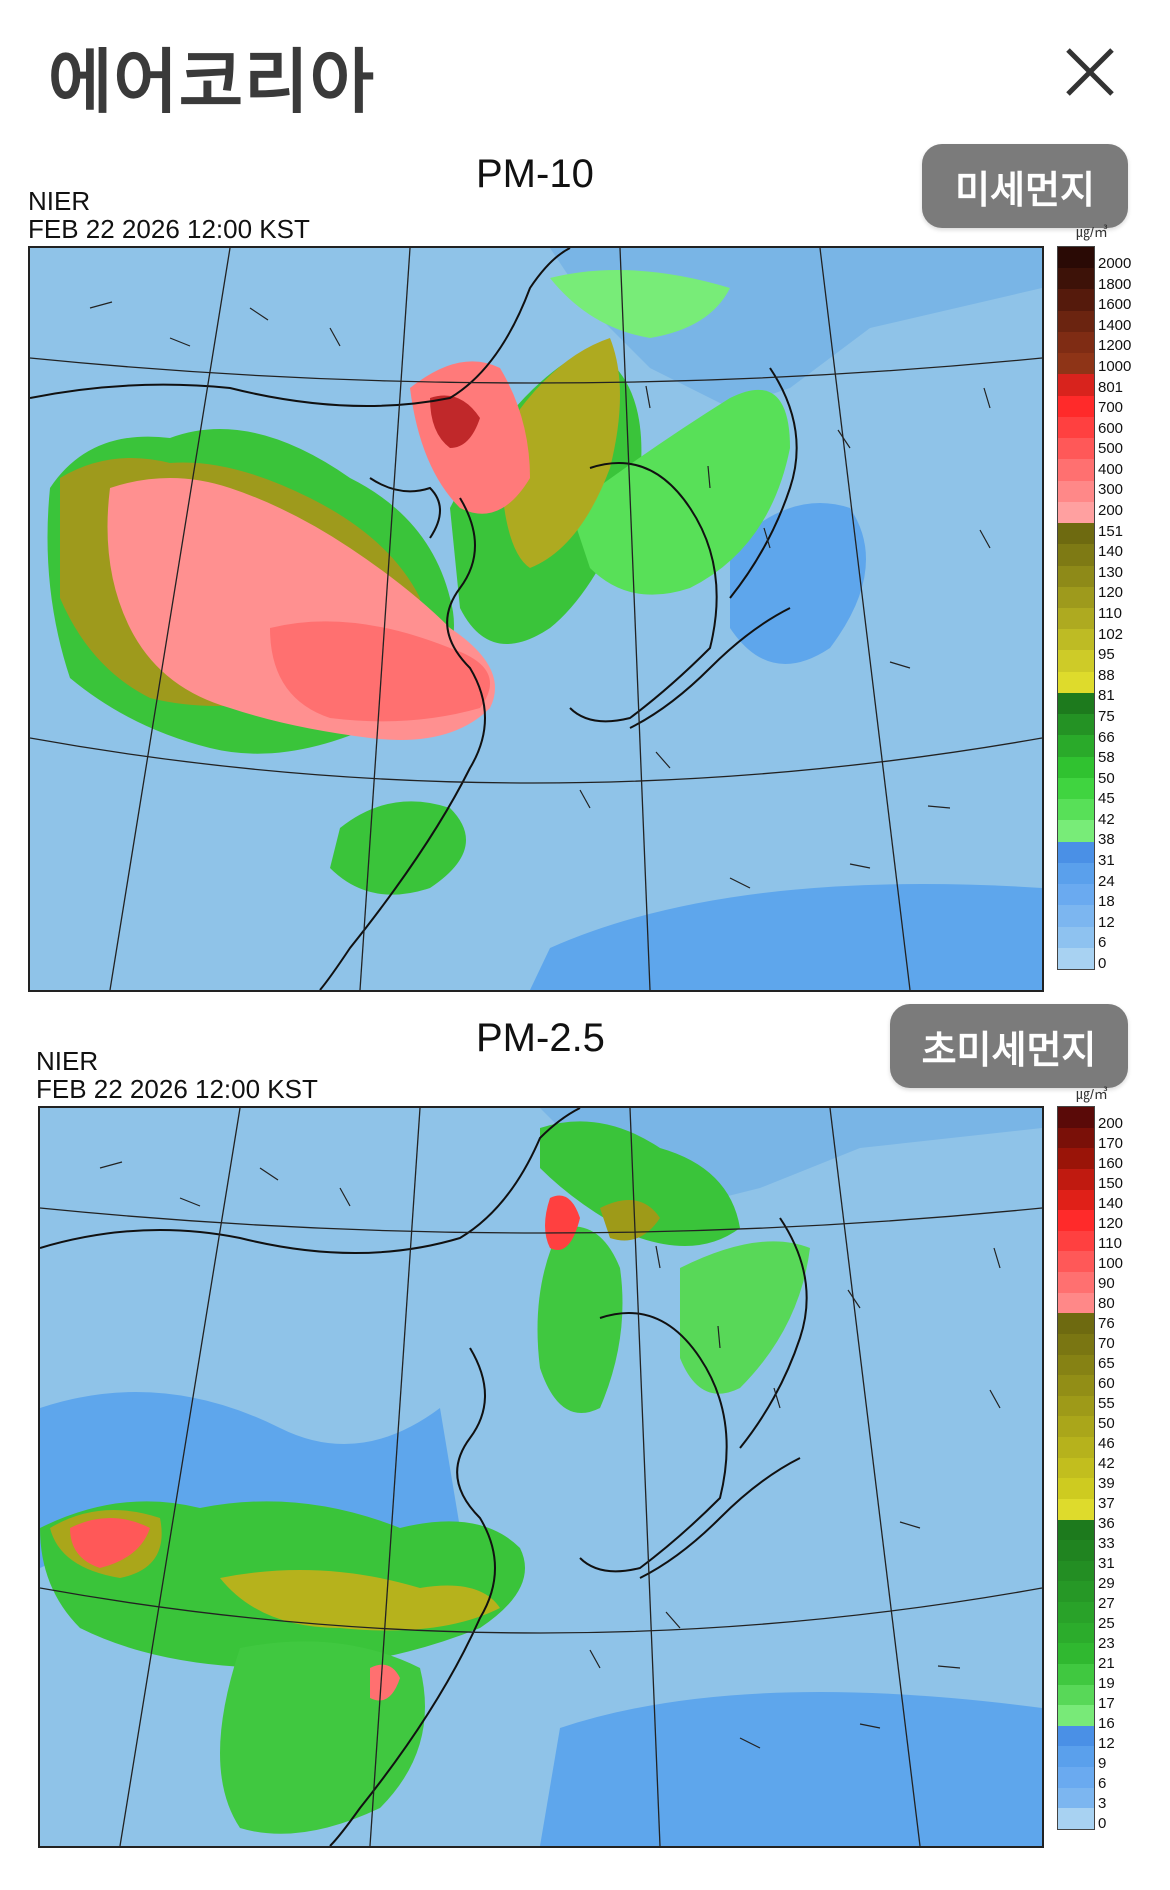 The width and height of the screenshot is (1170, 1890). I want to click on pm25-legend-tick: 100, so click(1111, 1263).